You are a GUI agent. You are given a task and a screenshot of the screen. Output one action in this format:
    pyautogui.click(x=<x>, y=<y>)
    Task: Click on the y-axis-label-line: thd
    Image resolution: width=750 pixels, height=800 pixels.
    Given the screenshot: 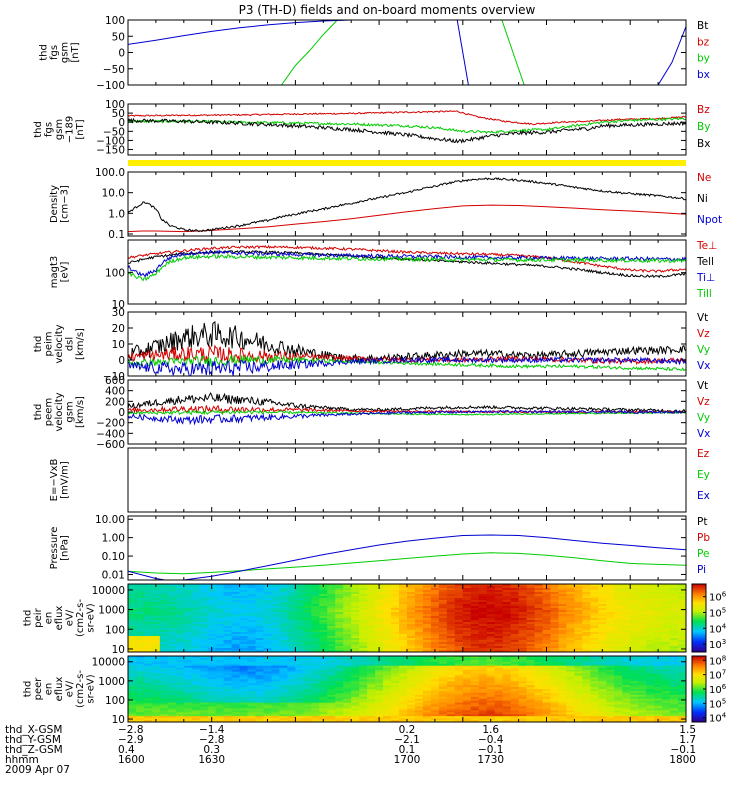 What is the action you would take?
    pyautogui.click(x=38, y=129)
    